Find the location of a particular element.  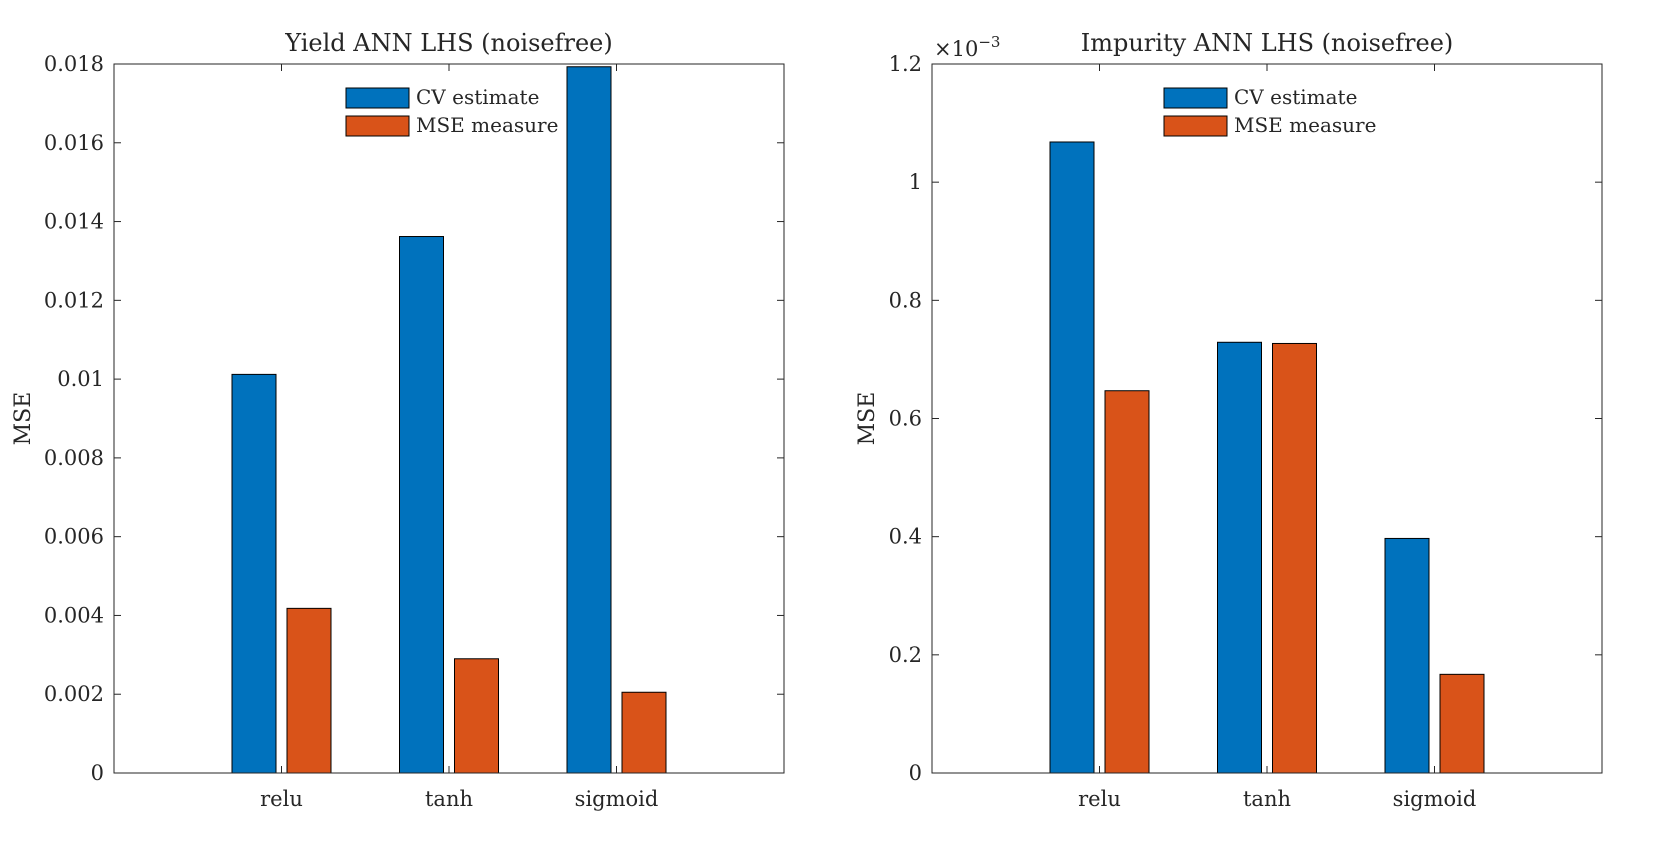

y-tick-label: 0.006 is located at coordinates (74, 537).